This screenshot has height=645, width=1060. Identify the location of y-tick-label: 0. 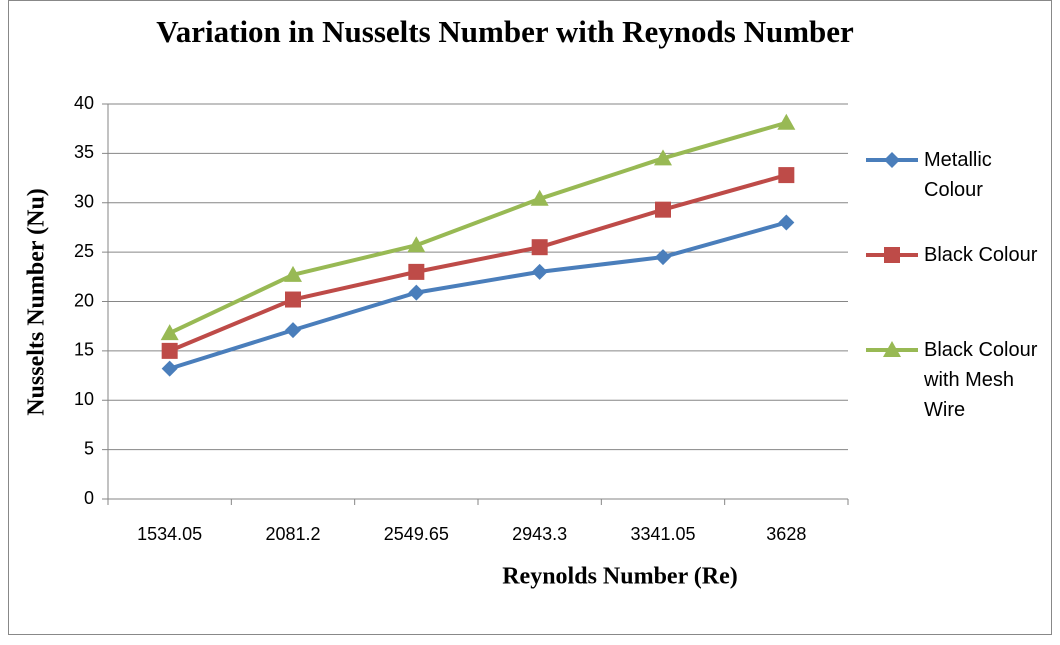
(89, 498).